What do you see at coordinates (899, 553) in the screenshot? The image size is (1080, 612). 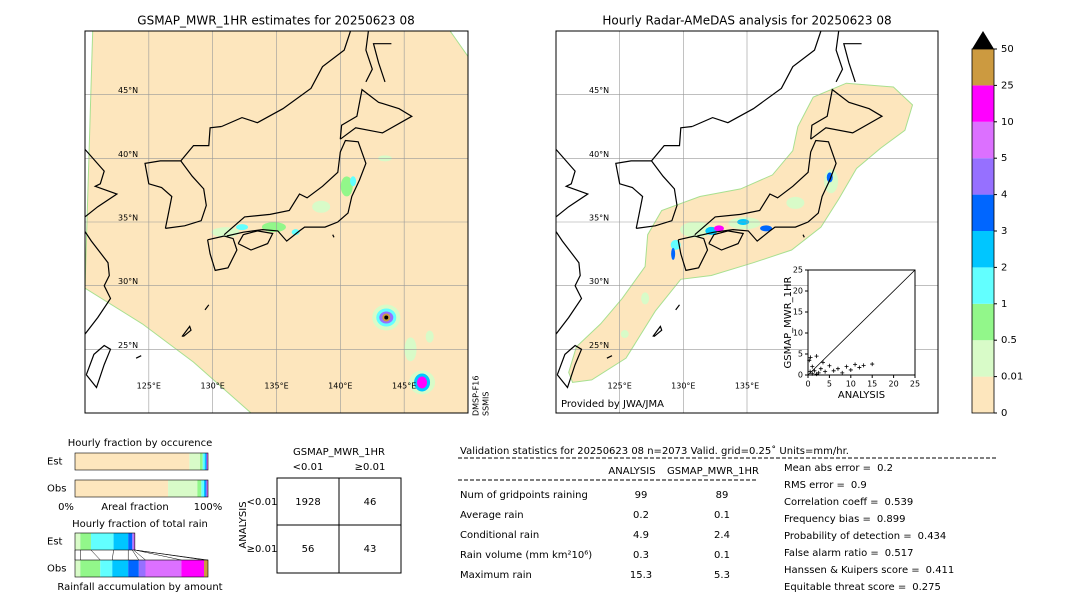 I see `score-value: 0.517` at bounding box center [899, 553].